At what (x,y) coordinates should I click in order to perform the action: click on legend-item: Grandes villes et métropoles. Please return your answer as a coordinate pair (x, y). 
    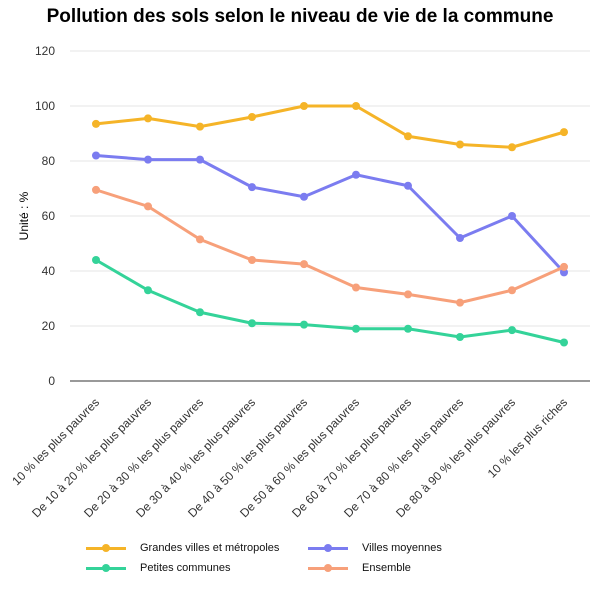
    Looking at the image, I should click on (182, 548).